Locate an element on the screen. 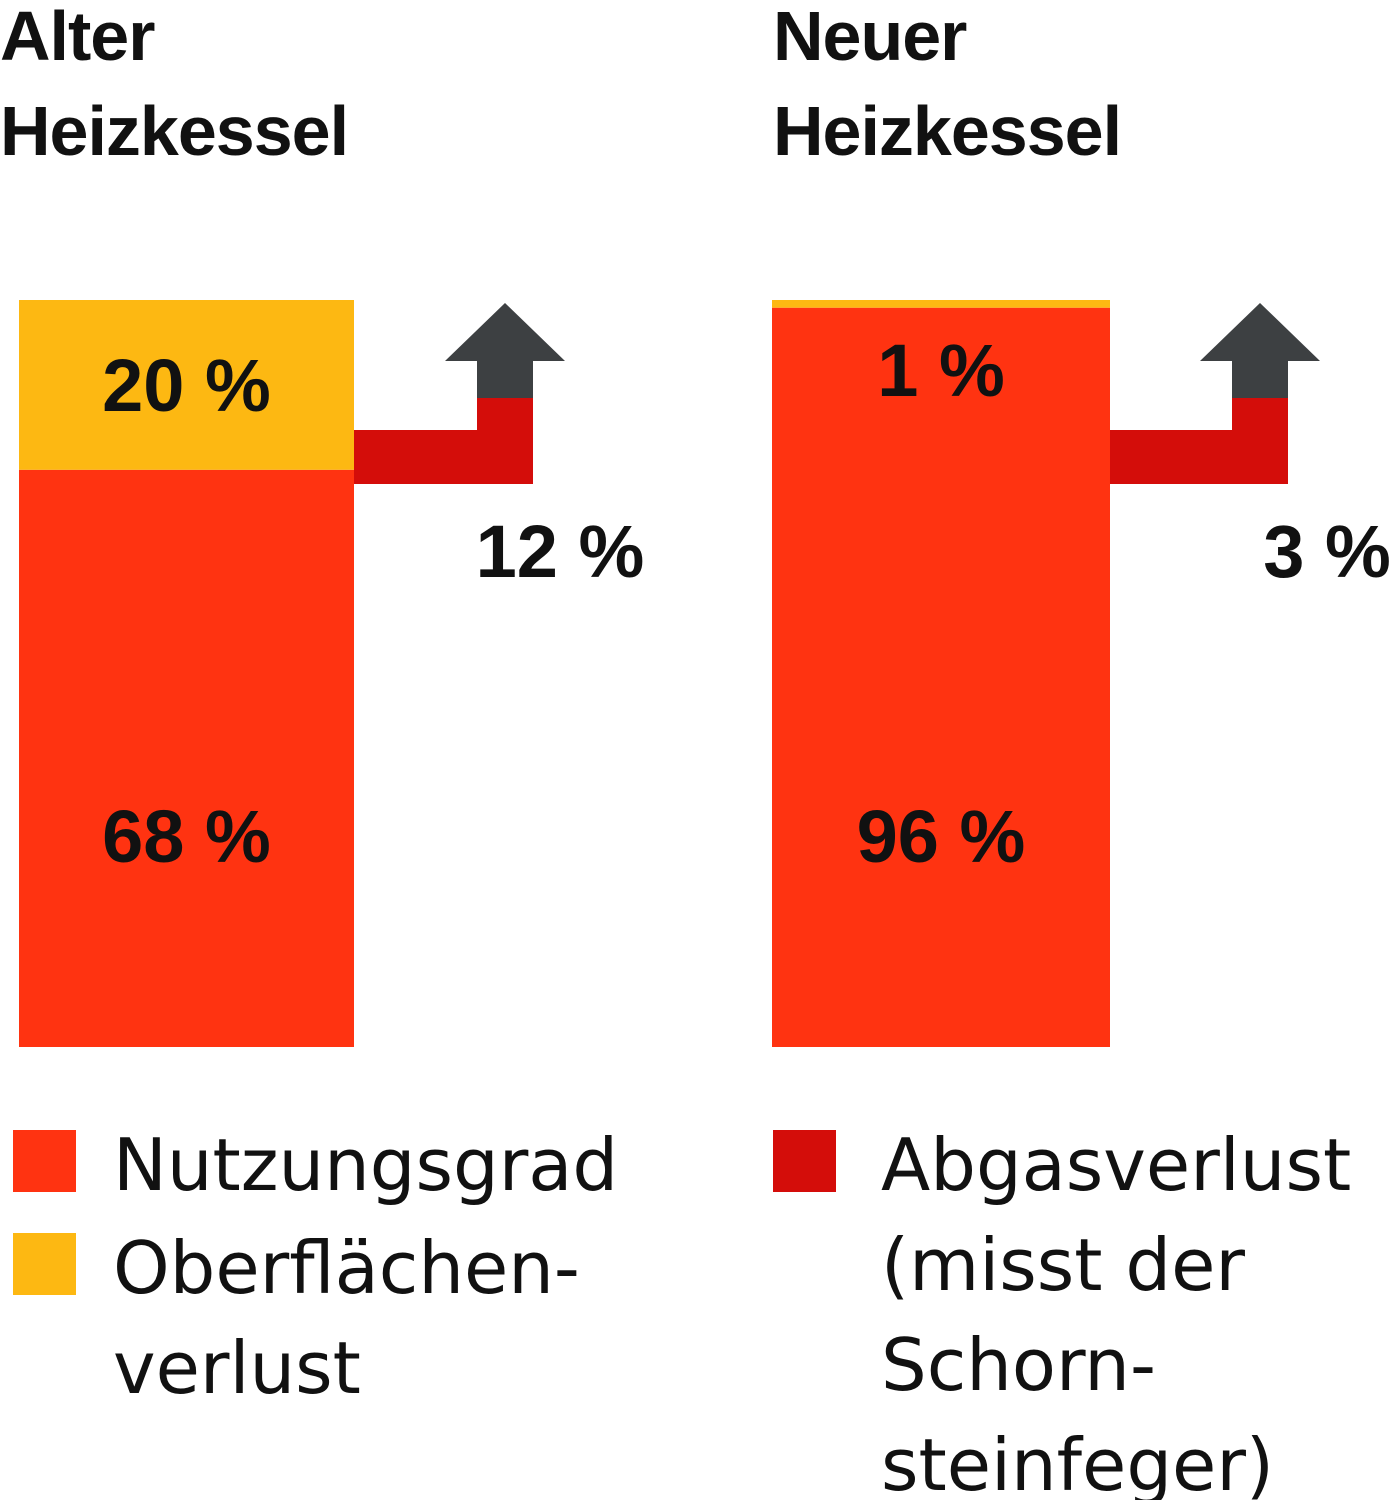 The width and height of the screenshot is (1393, 1500). legend-label-abgasverlust: Abgasverlust is located at coordinates (1116, 1165).